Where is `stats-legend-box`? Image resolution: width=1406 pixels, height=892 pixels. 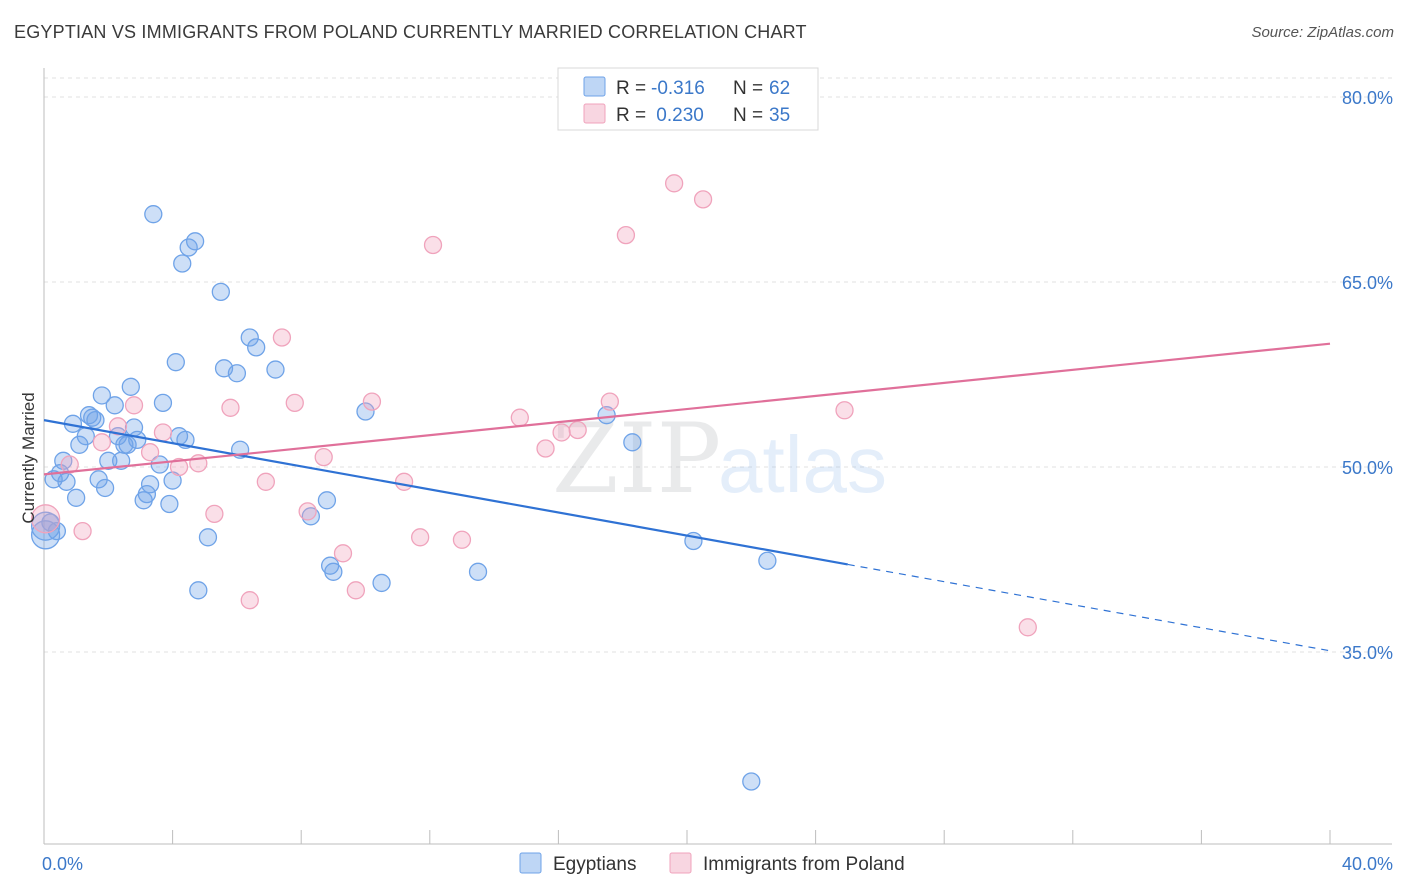
stats-legend-box is located at coordinates (688, 99).